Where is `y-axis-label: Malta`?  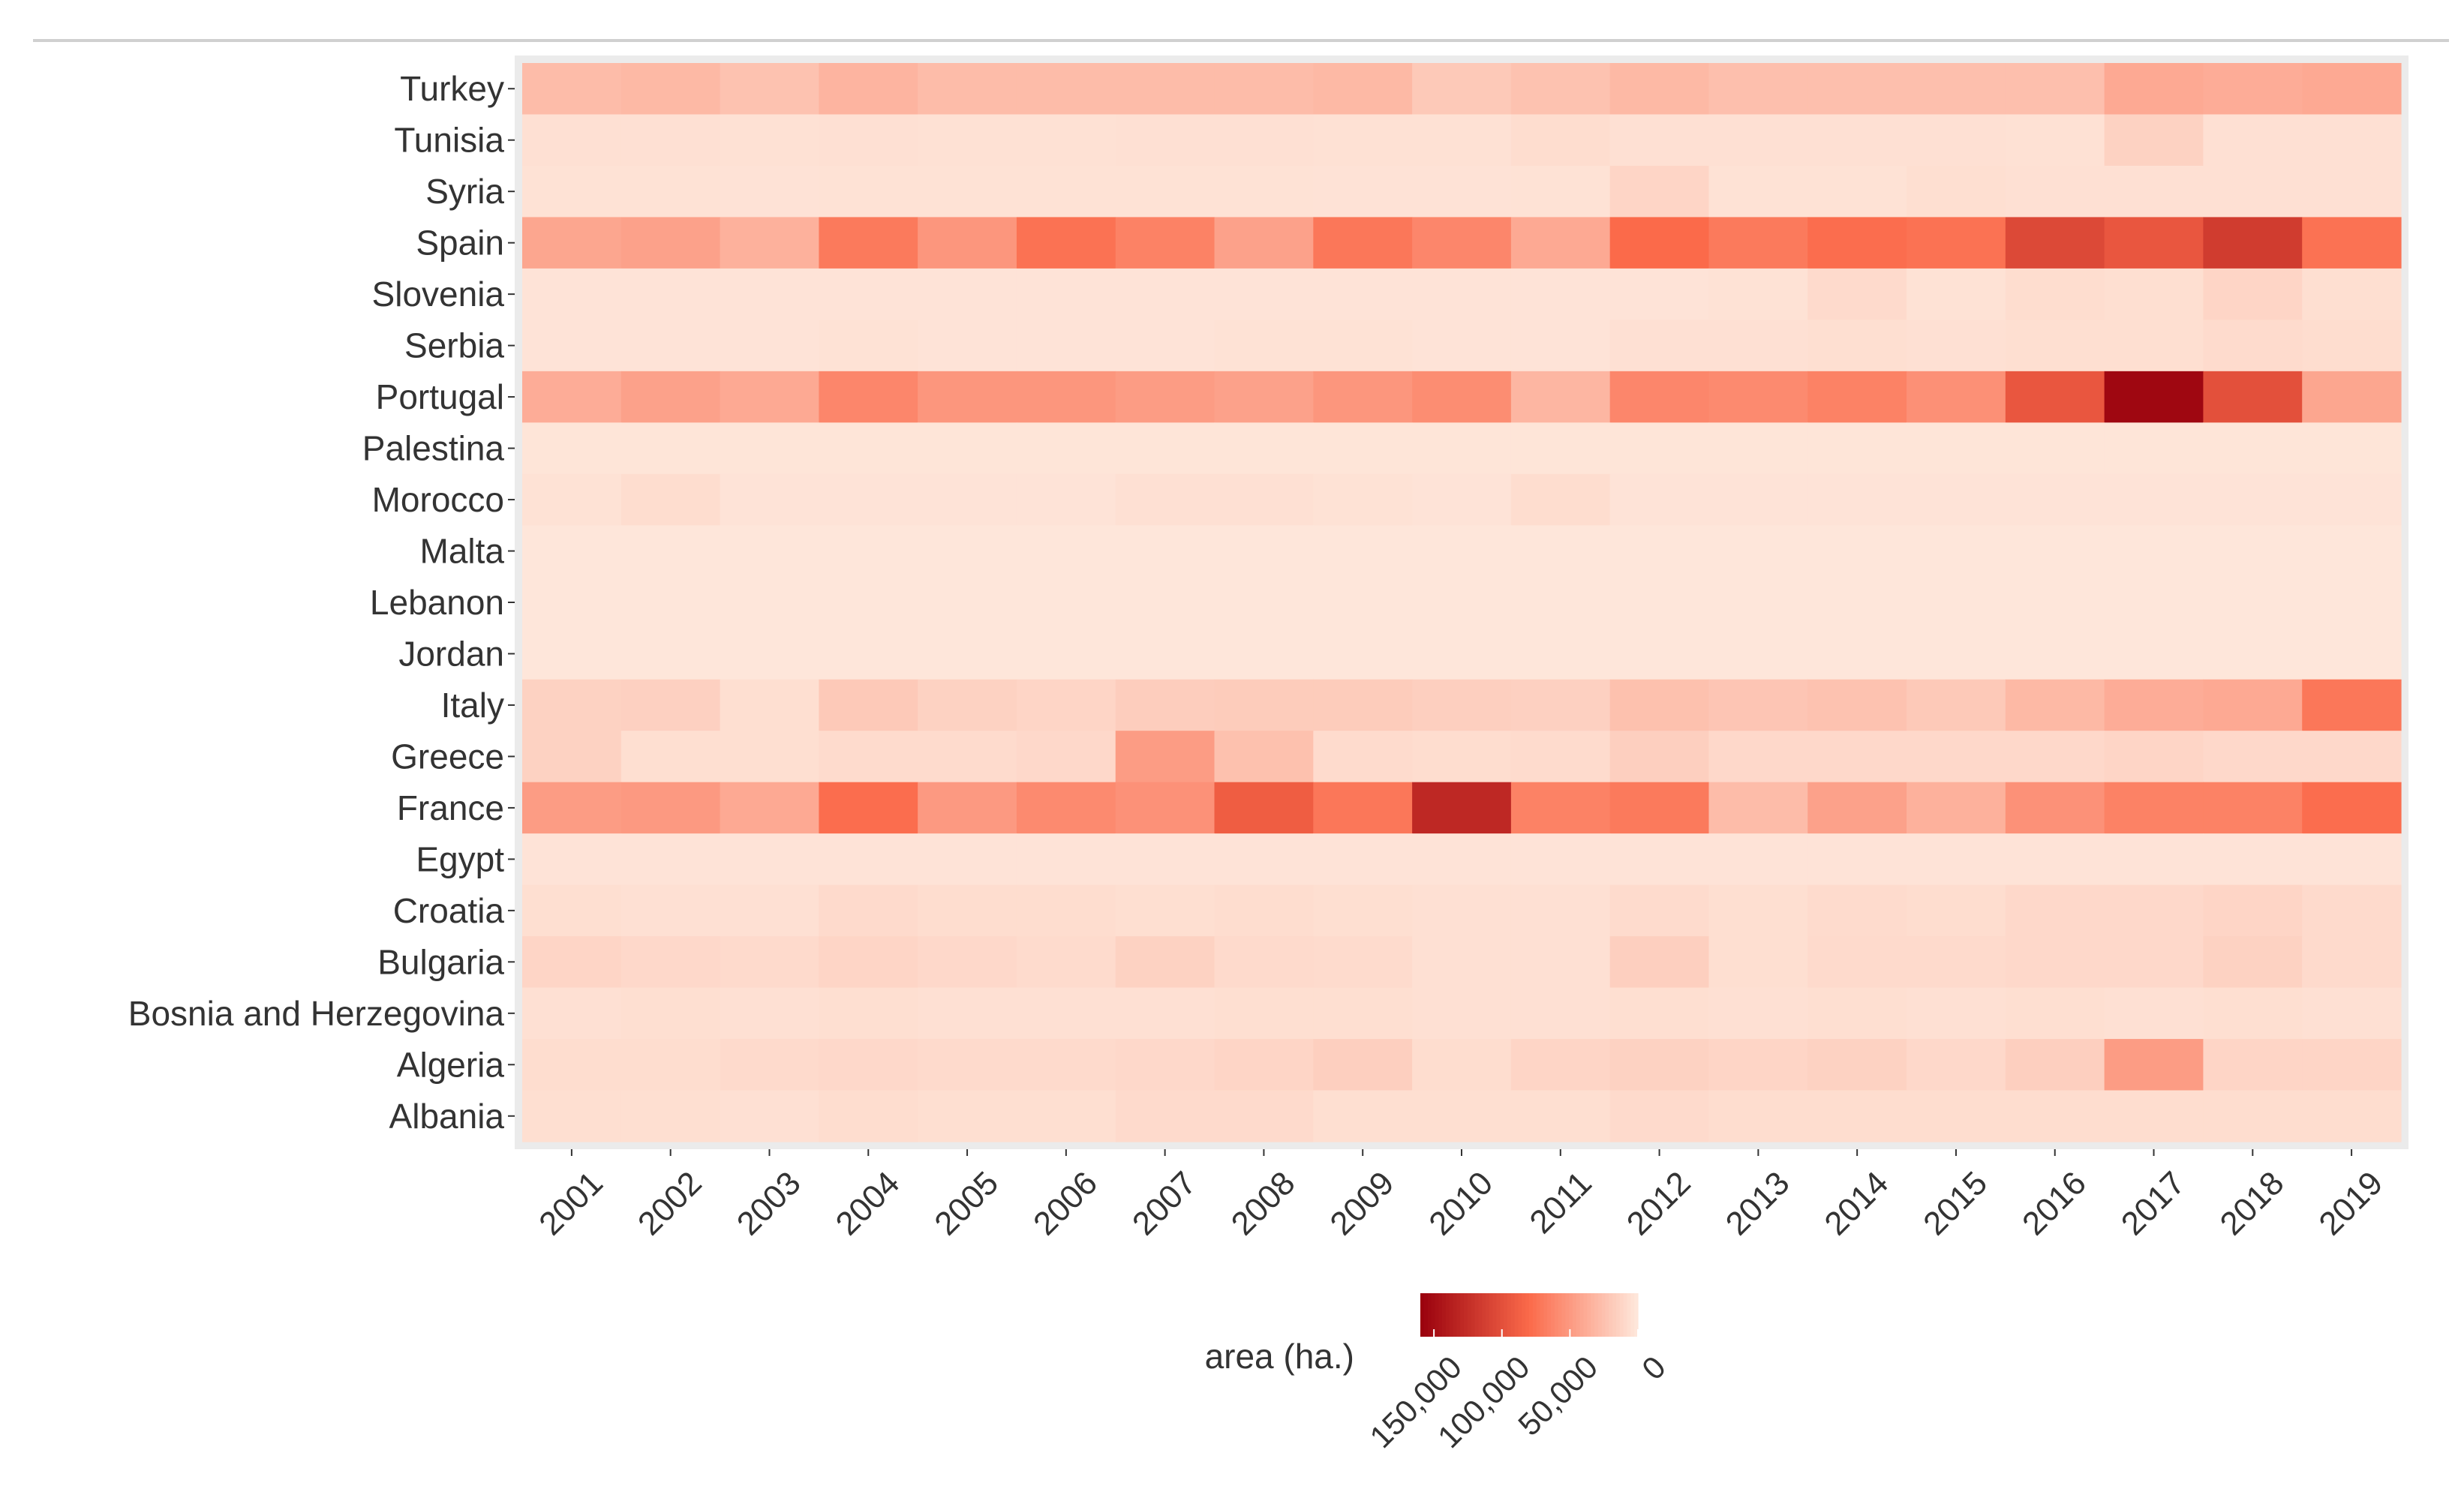 y-axis-label: Malta is located at coordinates (462, 551).